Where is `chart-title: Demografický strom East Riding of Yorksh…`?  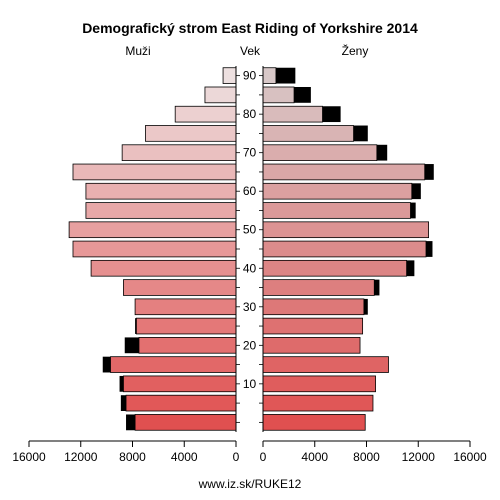 chart-title: Demografický strom East Riding of Yorksh… is located at coordinates (250, 28).